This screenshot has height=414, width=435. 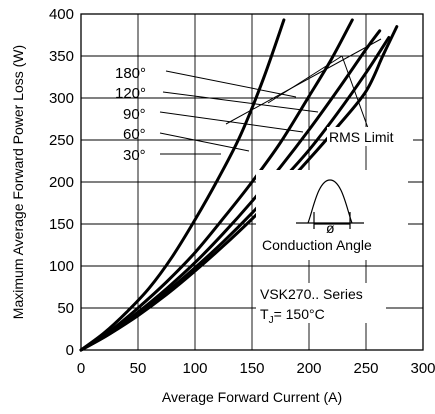 I want to click on label-90: 90°, so click(x=134, y=114).